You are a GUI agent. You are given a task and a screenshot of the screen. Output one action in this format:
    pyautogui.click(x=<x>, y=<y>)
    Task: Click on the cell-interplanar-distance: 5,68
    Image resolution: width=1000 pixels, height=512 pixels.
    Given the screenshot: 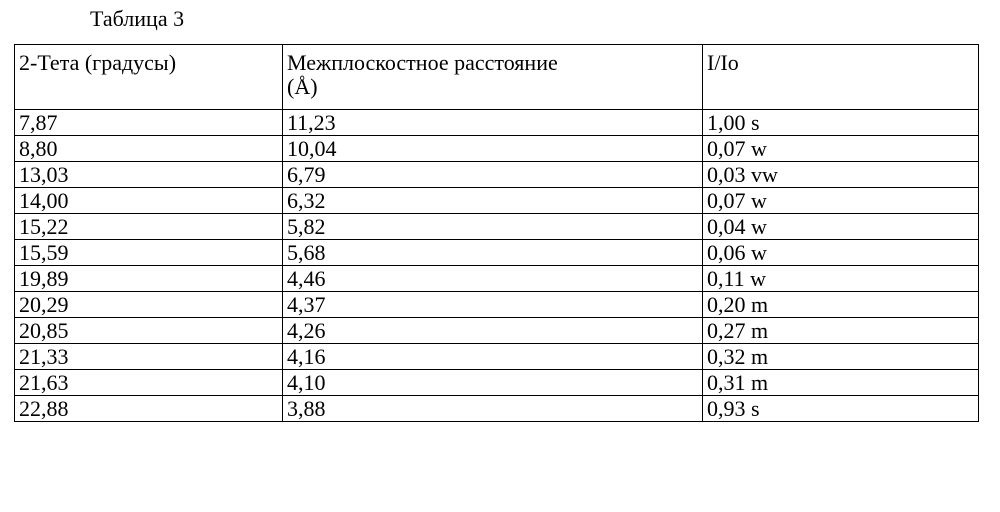 What is the action you would take?
    pyautogui.click(x=492, y=252)
    